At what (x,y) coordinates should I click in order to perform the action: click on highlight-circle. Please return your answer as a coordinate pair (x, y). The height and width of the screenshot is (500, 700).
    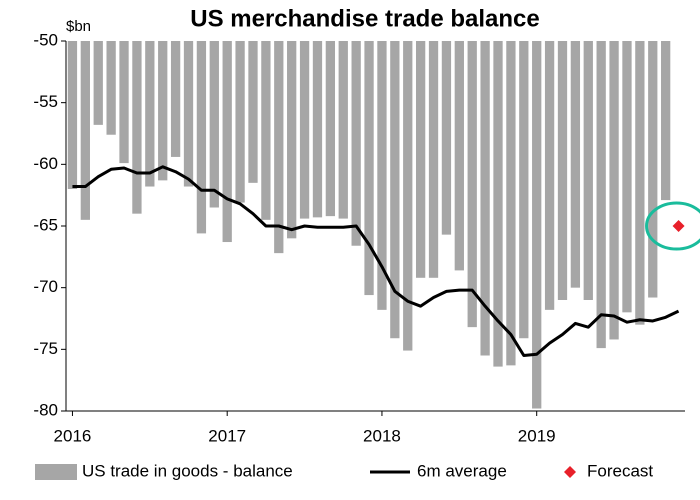
    Looking at the image, I should click on (672, 226).